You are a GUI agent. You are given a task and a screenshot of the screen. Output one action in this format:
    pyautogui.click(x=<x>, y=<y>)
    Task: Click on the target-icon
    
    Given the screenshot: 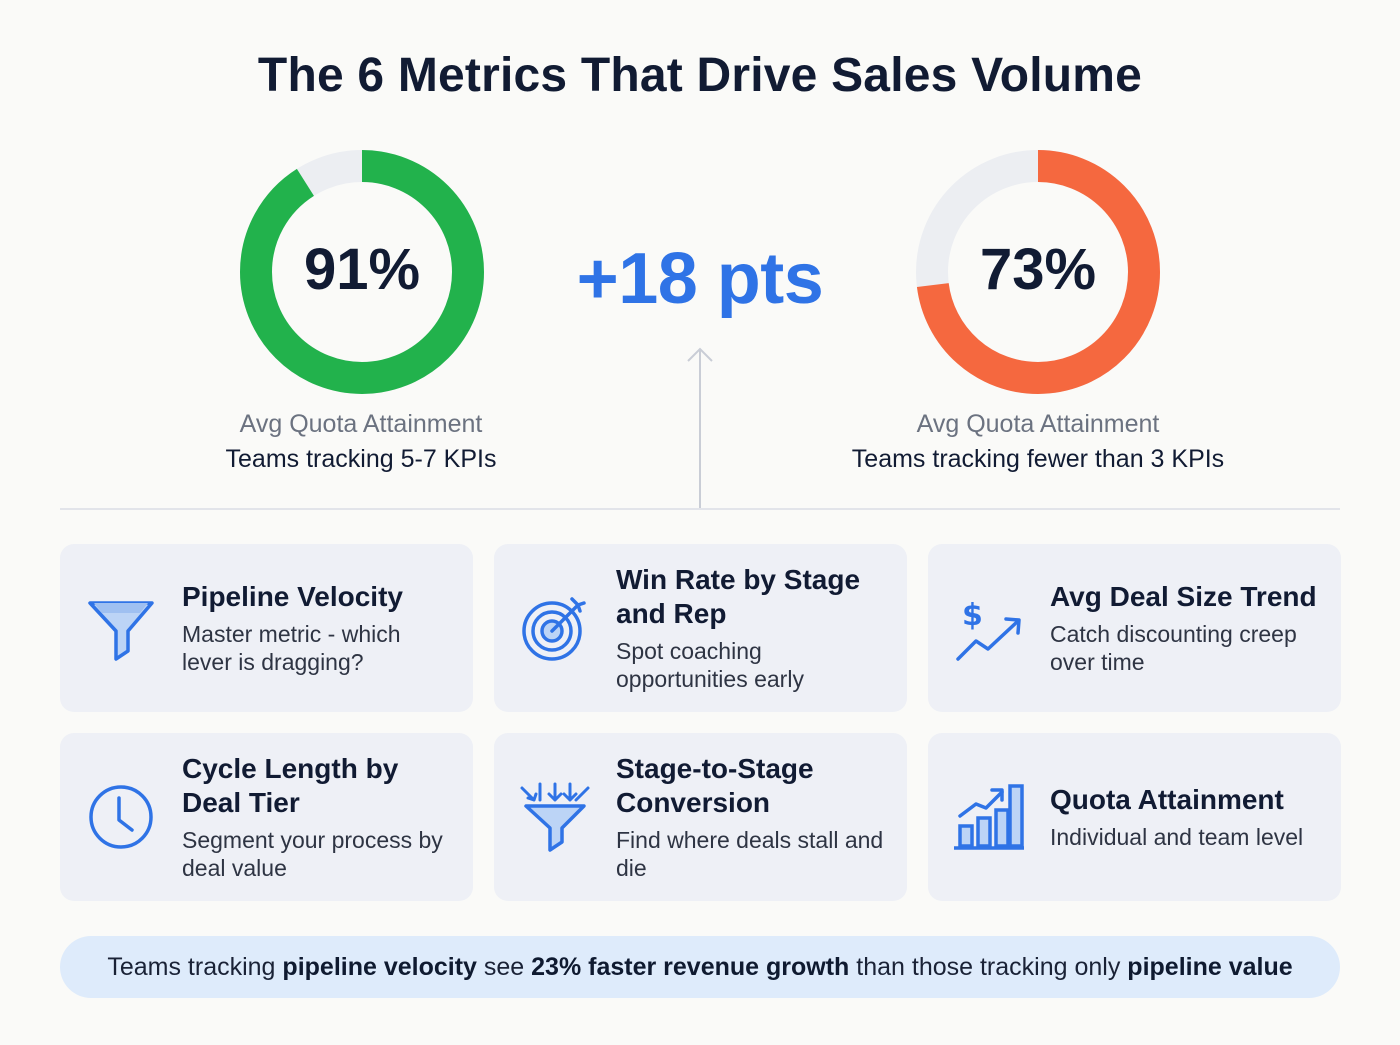 What is the action you would take?
    pyautogui.click(x=555, y=628)
    